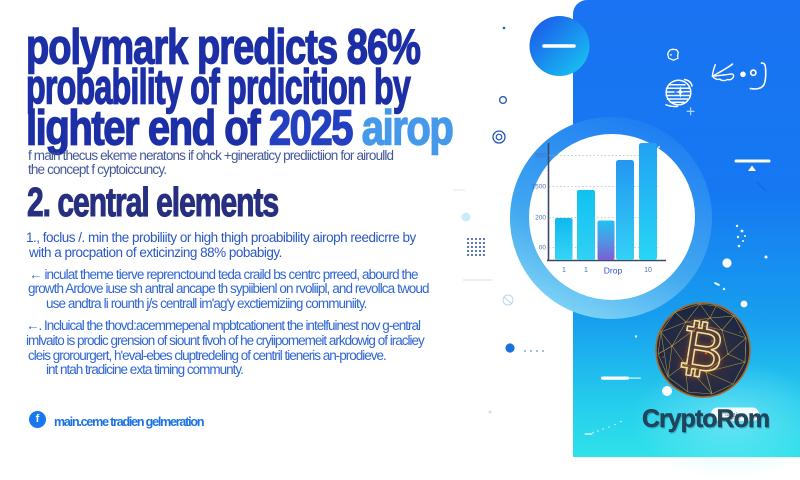 The image size is (800, 480). What do you see at coordinates (540, 218) in the screenshot?
I see `svg-text: 200` at bounding box center [540, 218].